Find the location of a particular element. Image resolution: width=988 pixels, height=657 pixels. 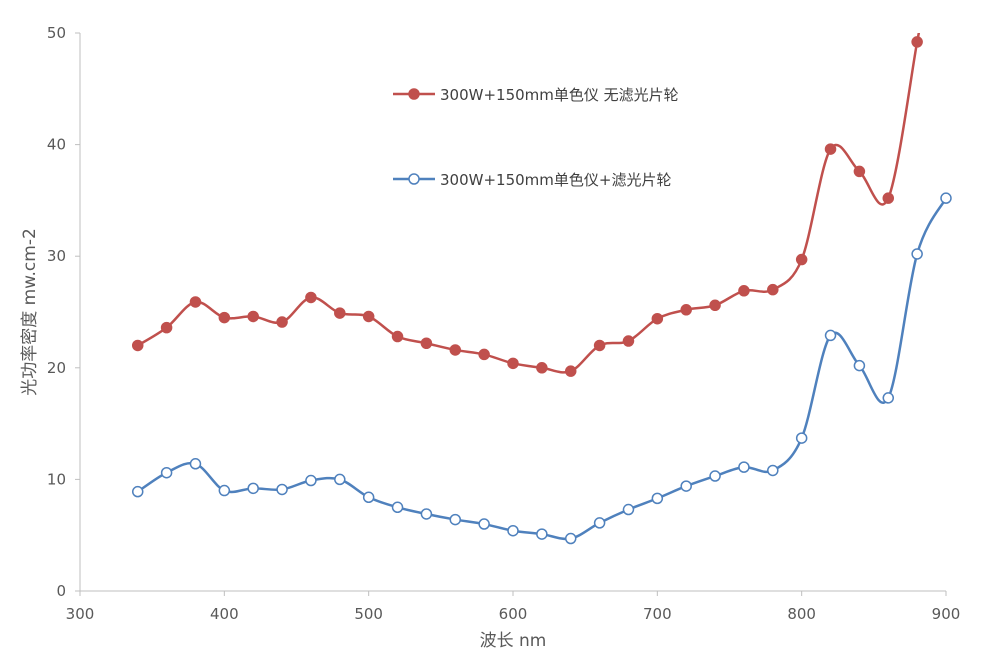

x-tick-label: 400 is located at coordinates (224, 614).